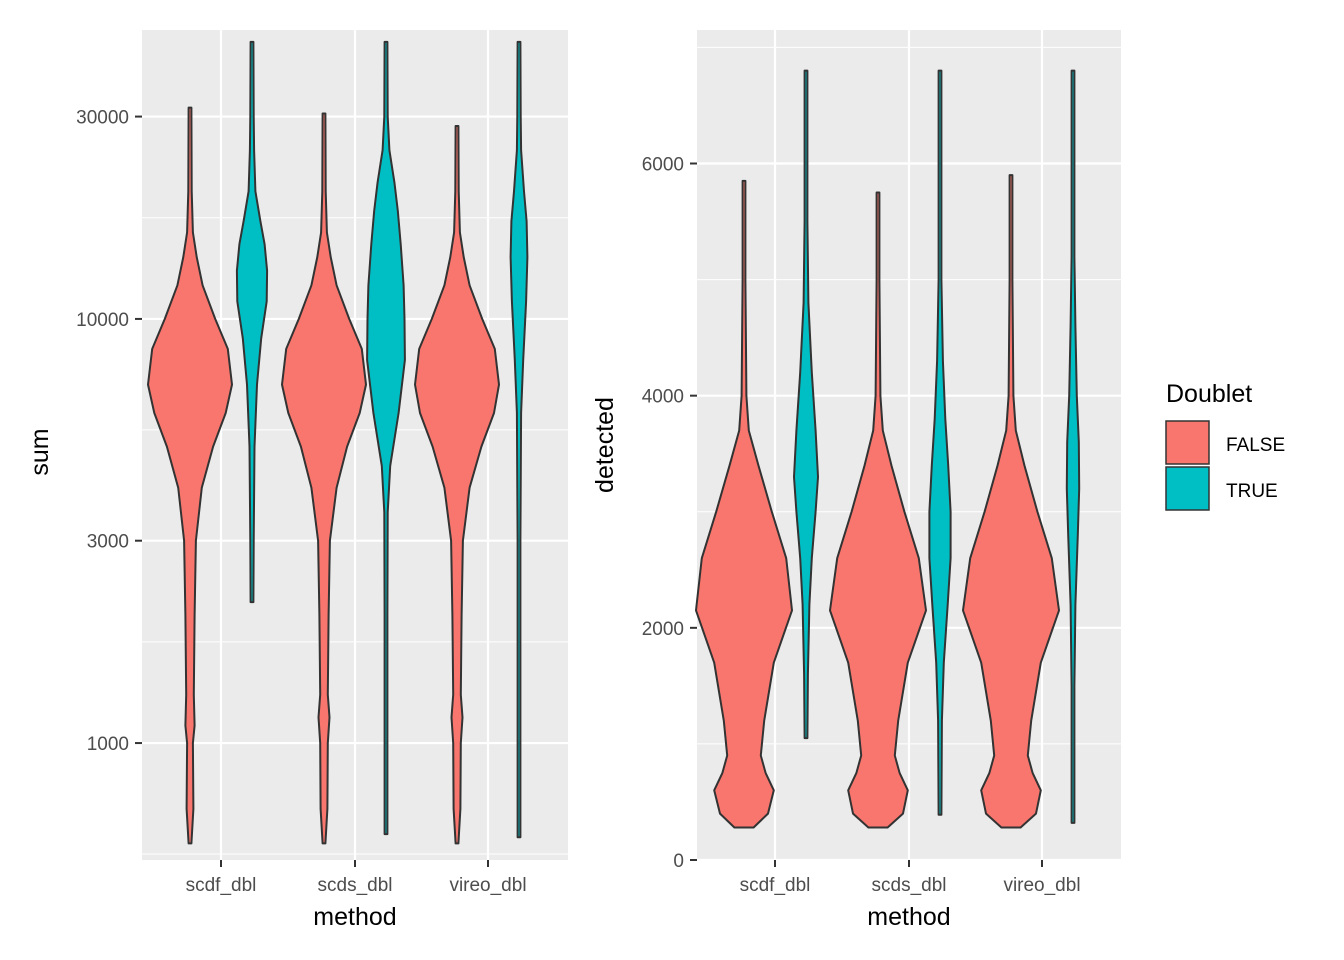 This screenshot has height=960, width=1344. Describe the element at coordinates (102, 118) in the screenshot. I see `y-tick-label: 30000` at that location.